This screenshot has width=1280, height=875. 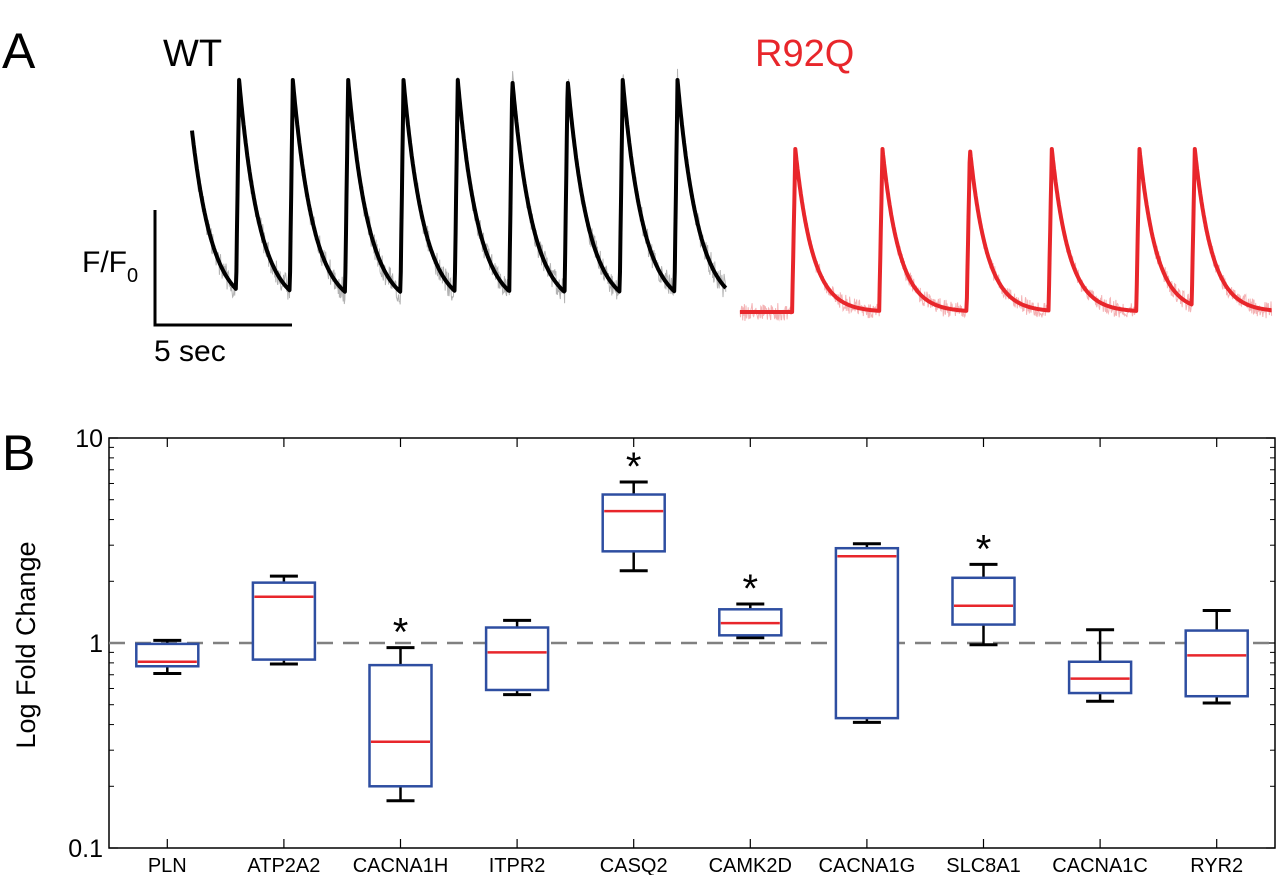 I want to click on y-tick-label: 1, so click(x=96, y=644).